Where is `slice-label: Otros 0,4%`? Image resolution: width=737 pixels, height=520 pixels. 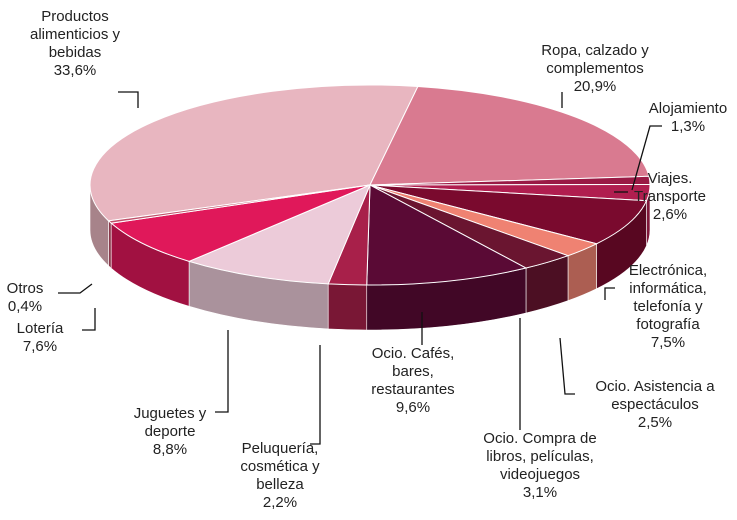
slice-label: Otros 0,4% is located at coordinates (27, 298).